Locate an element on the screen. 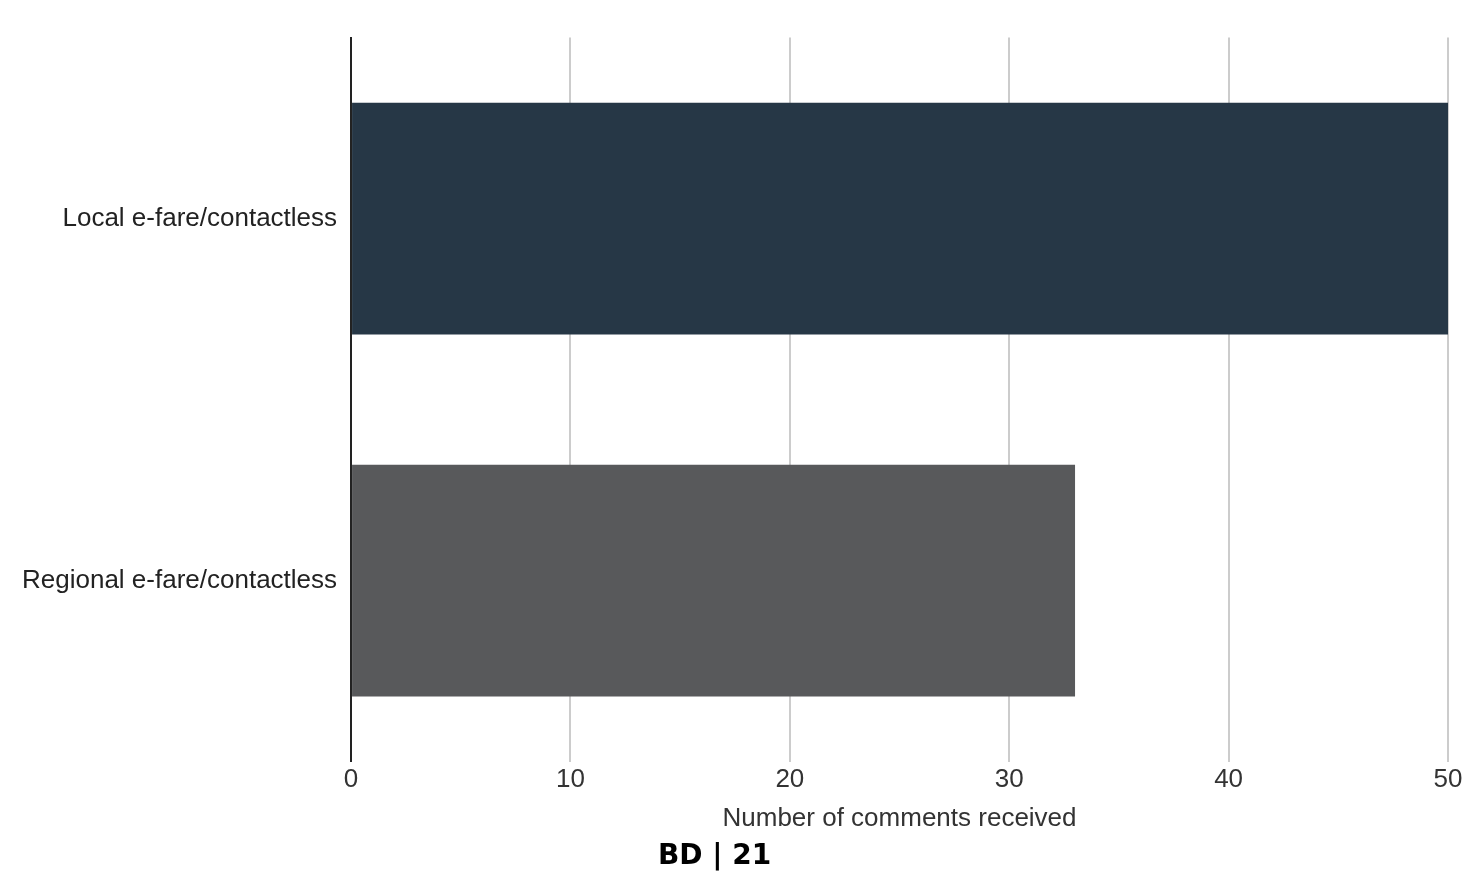 Image resolution: width=1478 pixels, height=888 pixels. x-tick-label: 40 is located at coordinates (1229, 778).